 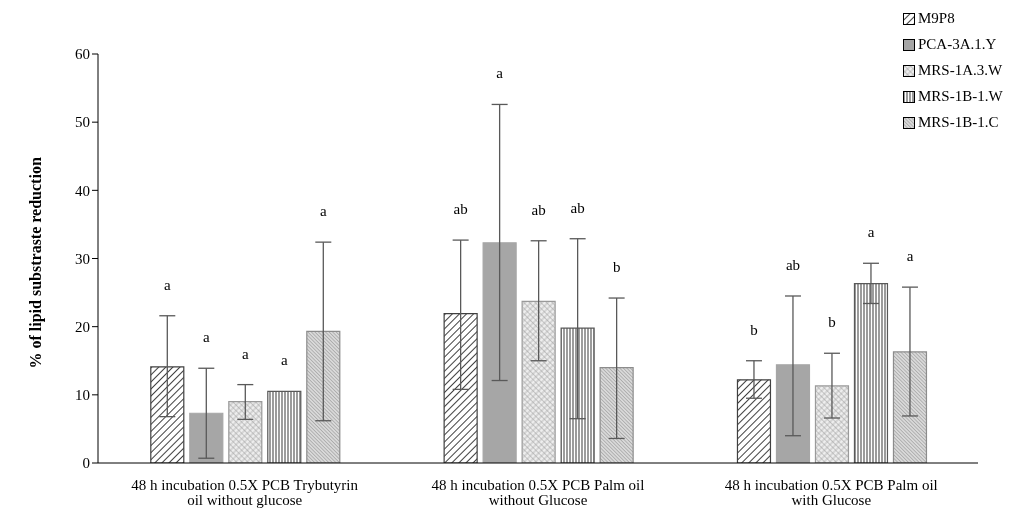 I want to click on legend-label: PCA-3A.1.Y, so click(x=957, y=44).